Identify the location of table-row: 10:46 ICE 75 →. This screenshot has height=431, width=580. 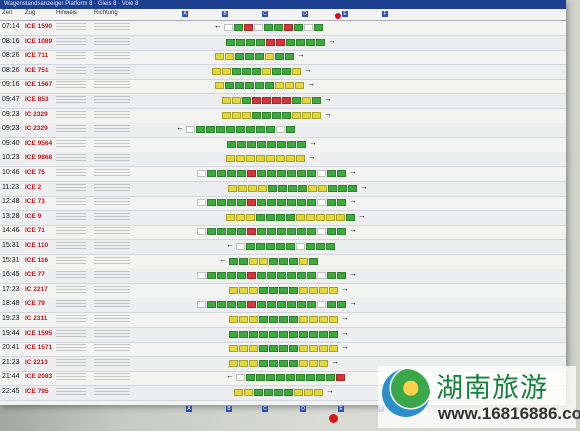
(283, 174).